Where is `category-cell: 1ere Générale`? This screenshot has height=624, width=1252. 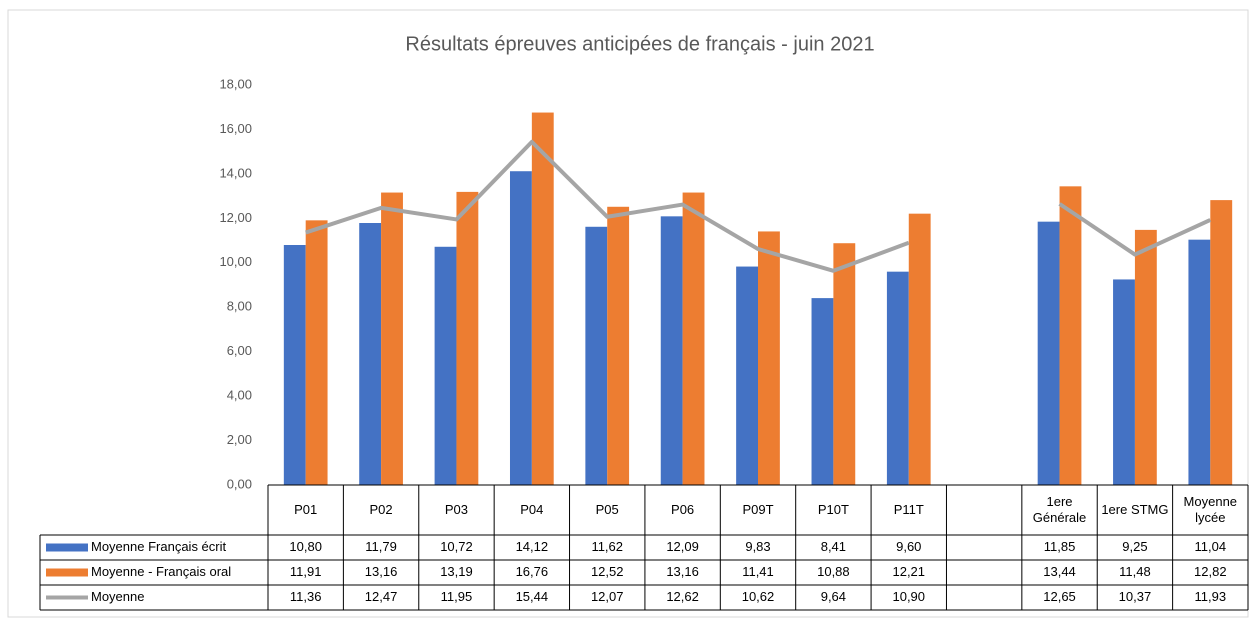
category-cell: 1ere Générale is located at coordinates (1059, 509).